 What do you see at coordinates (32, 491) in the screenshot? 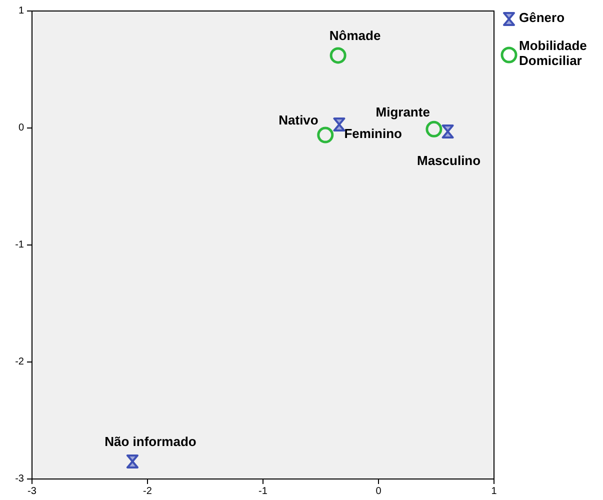
I see `x-tick-label: -3` at bounding box center [32, 491].